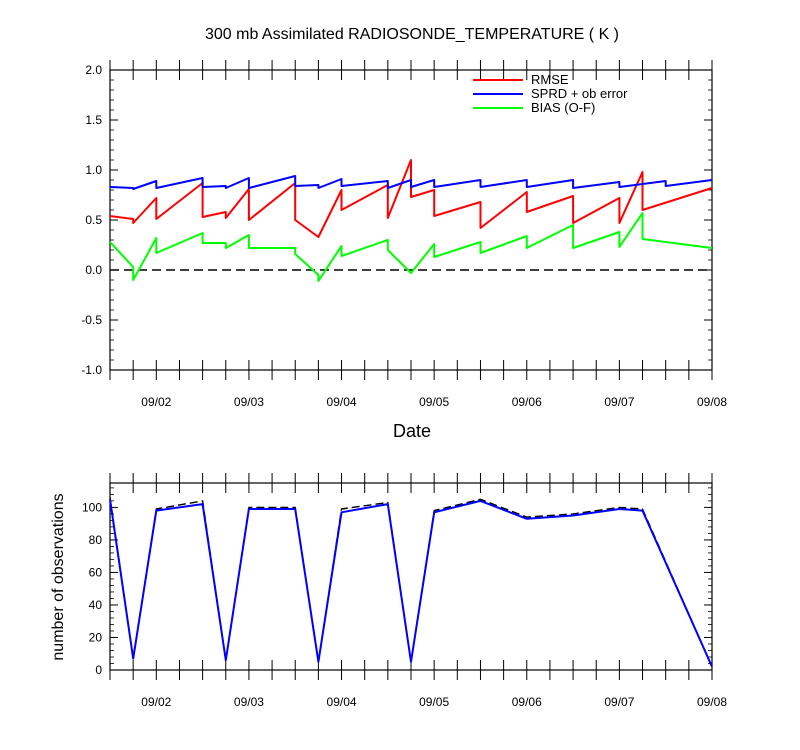  Describe the element at coordinates (91, 370) in the screenshot. I see `top-ytick-label: -1.0` at that location.